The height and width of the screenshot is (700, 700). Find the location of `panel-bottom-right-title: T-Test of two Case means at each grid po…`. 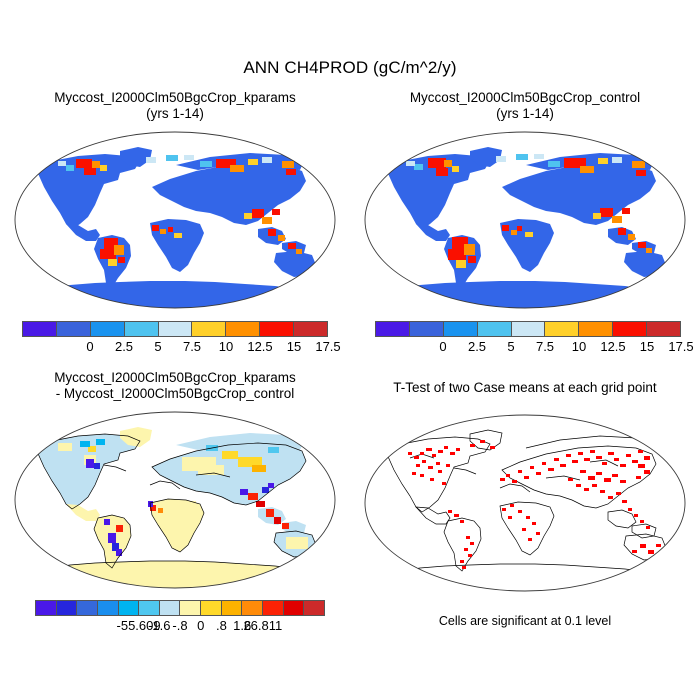

panel-bottom-right-title: T-Test of two Case means at each grid po… is located at coordinates (525, 388).